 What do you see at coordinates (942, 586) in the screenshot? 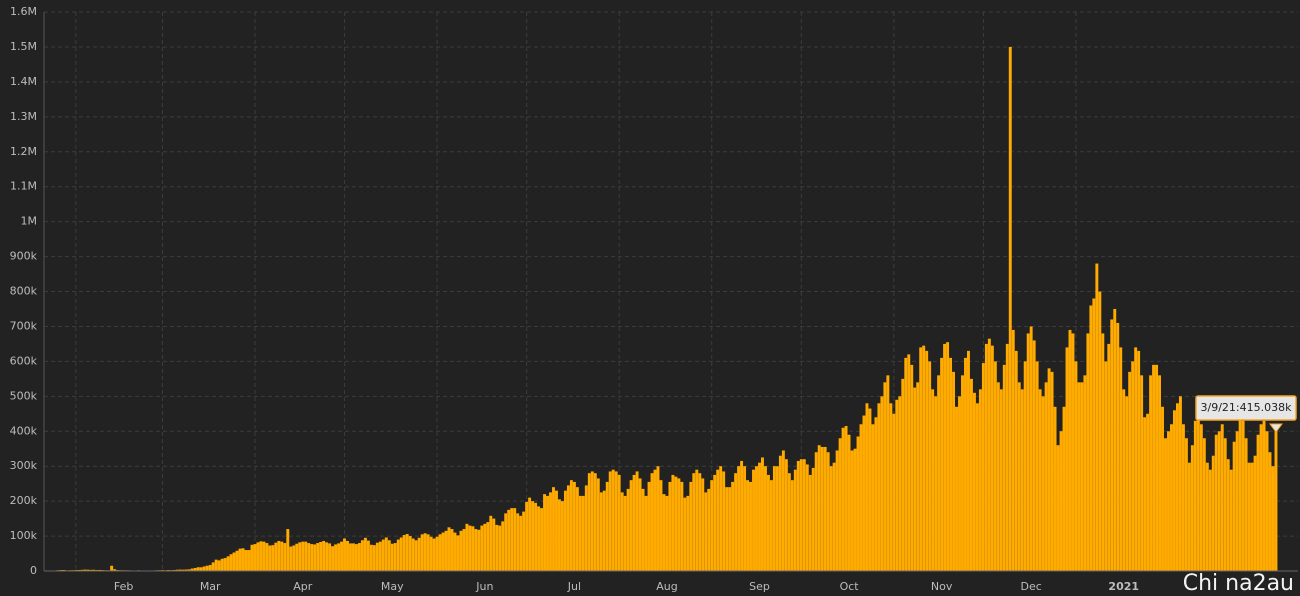
I see `x-tick-label: Nov` at bounding box center [942, 586].